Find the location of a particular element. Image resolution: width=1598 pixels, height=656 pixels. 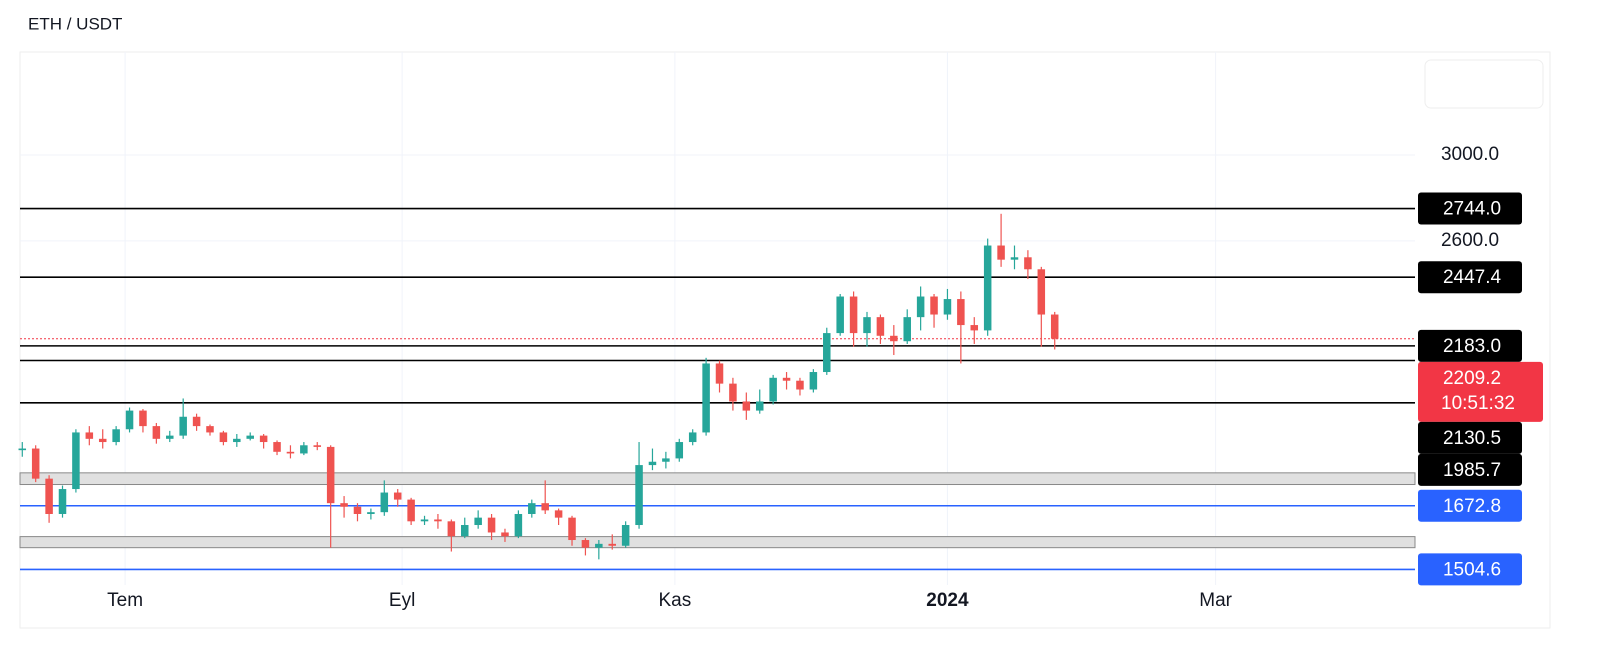

level-label: 2183.0 is located at coordinates (1472, 346).